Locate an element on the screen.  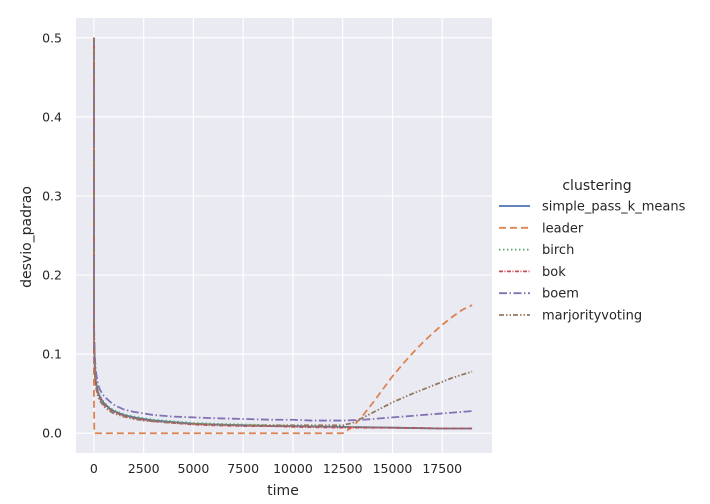
x-tick-label: 2500 is located at coordinates (144, 468).